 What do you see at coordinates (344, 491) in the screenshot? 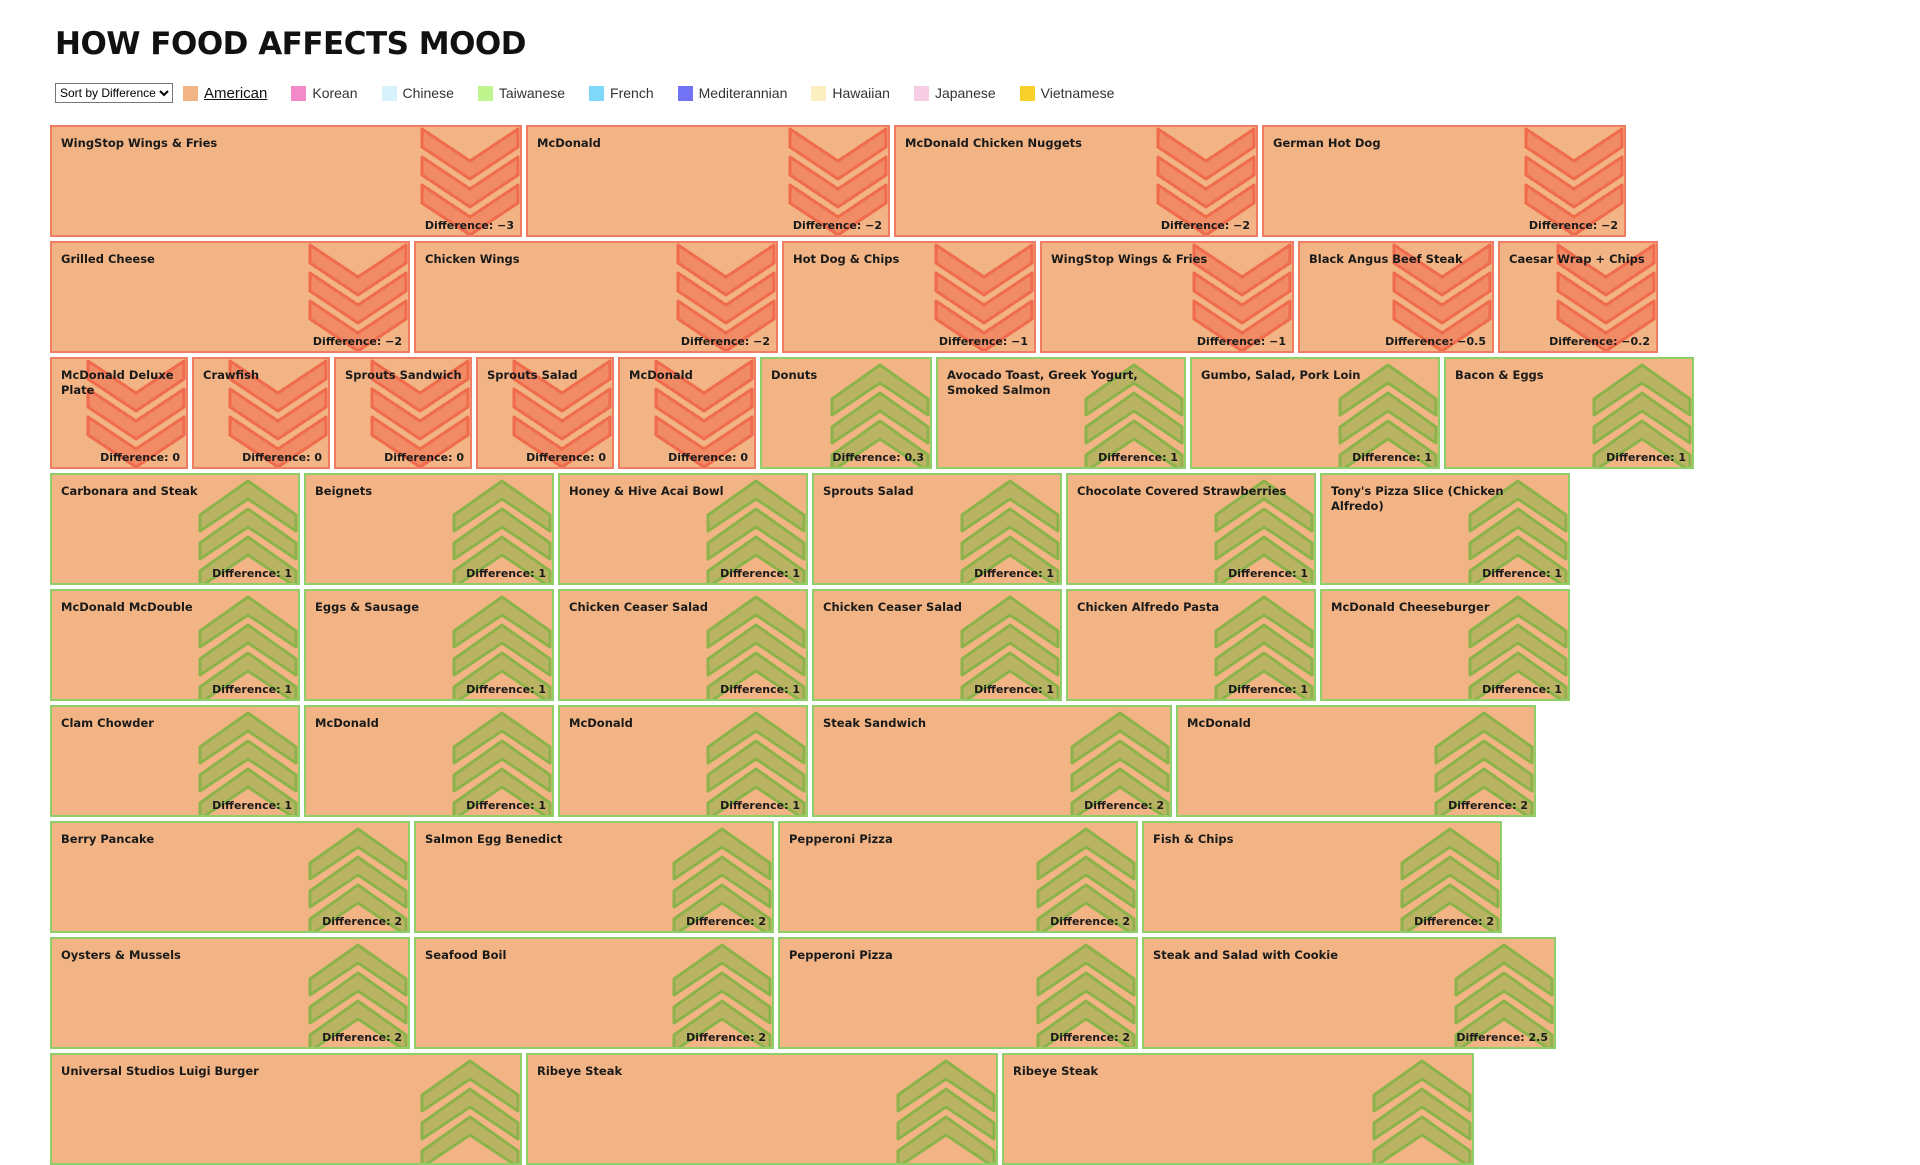
I see `food-name: Beignets` at bounding box center [344, 491].